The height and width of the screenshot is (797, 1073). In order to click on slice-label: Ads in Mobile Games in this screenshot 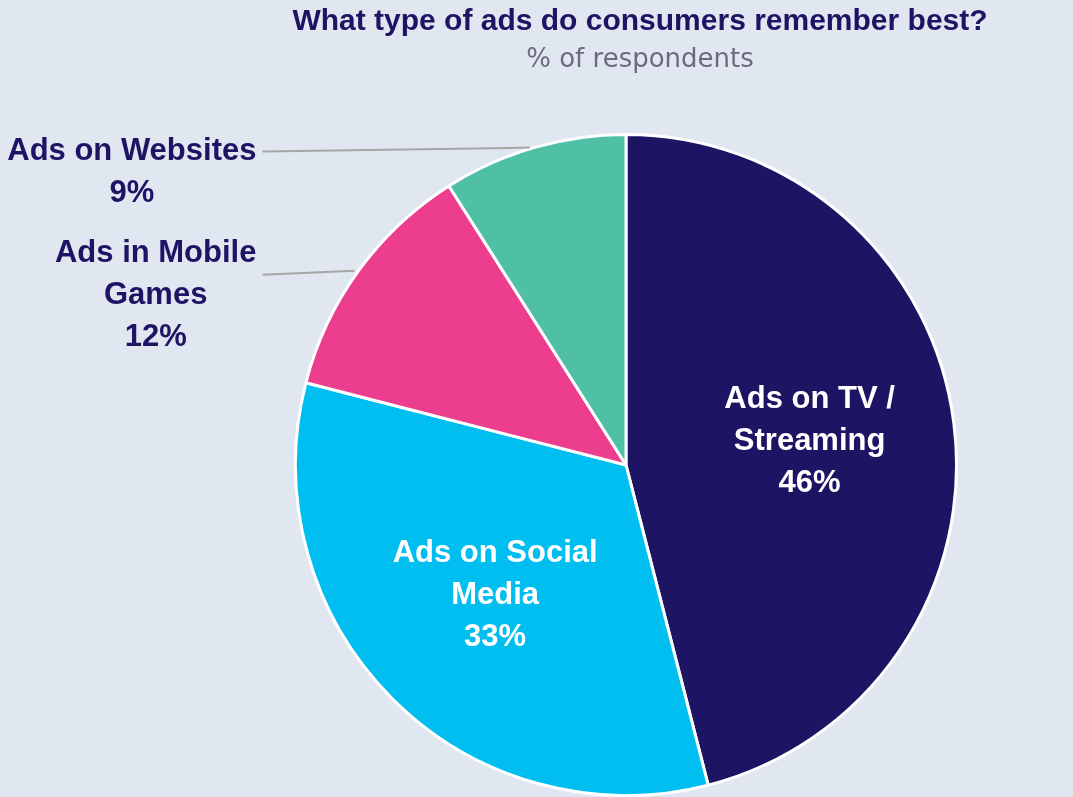, I will do `click(155, 273)`.